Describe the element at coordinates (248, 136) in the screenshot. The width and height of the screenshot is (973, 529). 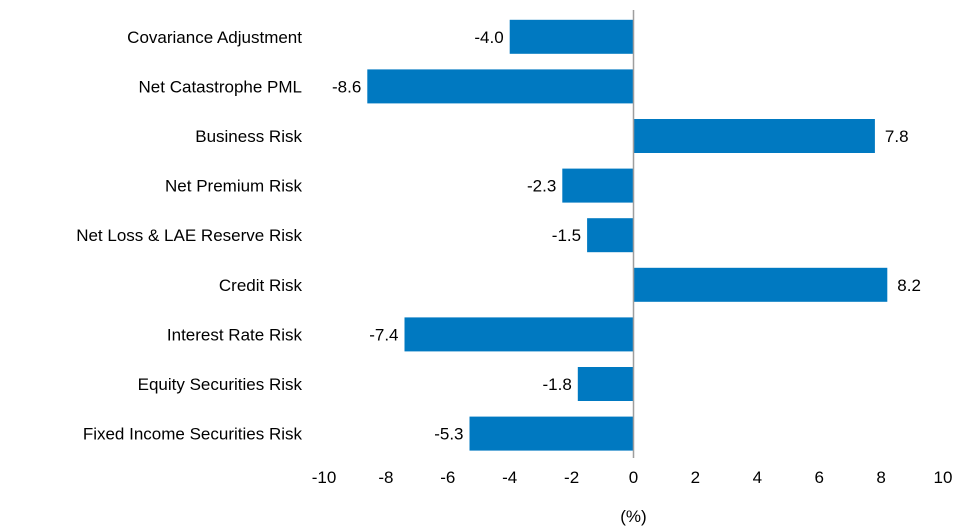
I see `category-label: Business Risk` at that location.